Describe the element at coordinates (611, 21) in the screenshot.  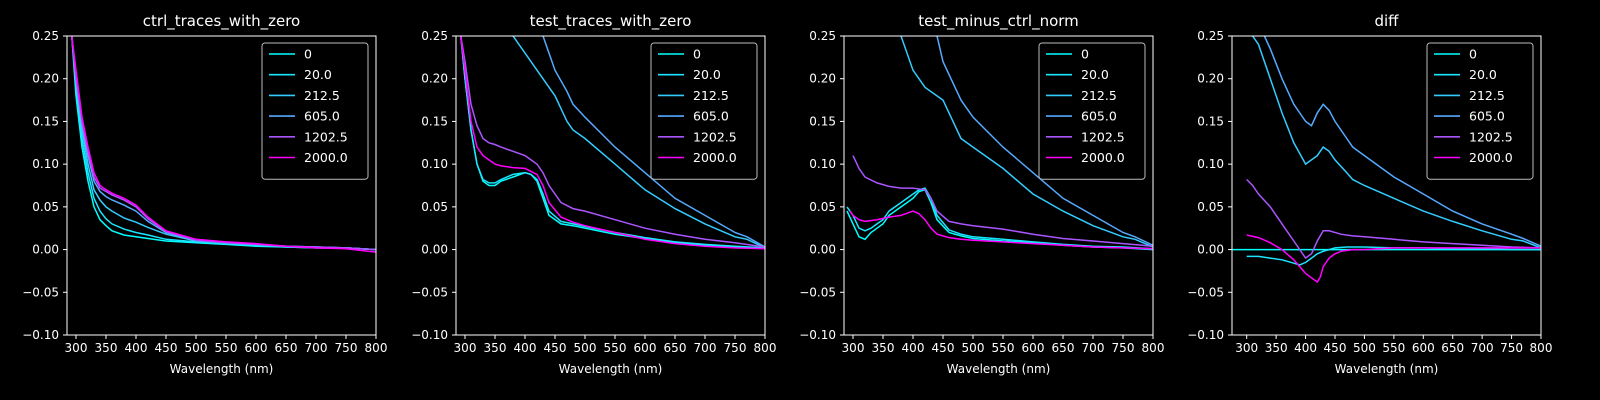
I see `chart-title: test_traces_with_zero` at that location.